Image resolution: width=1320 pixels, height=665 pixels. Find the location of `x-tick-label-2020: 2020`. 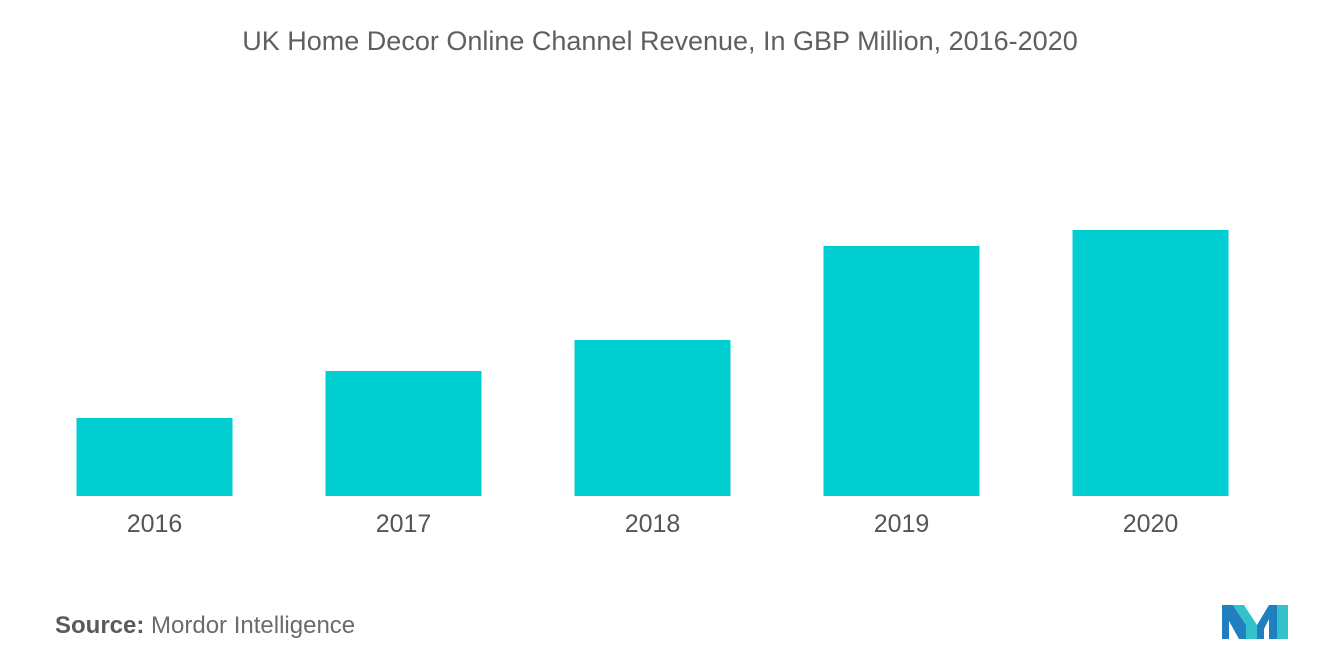

x-tick-label-2020: 2020 is located at coordinates (1151, 524).